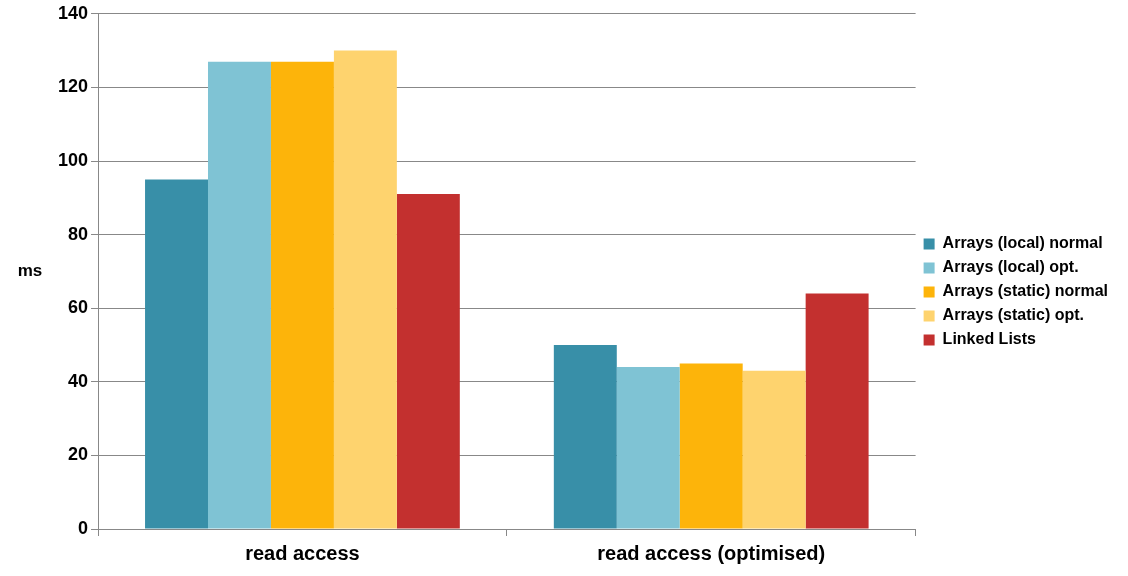  I want to click on y-tick-label: 60, so click(78, 307).